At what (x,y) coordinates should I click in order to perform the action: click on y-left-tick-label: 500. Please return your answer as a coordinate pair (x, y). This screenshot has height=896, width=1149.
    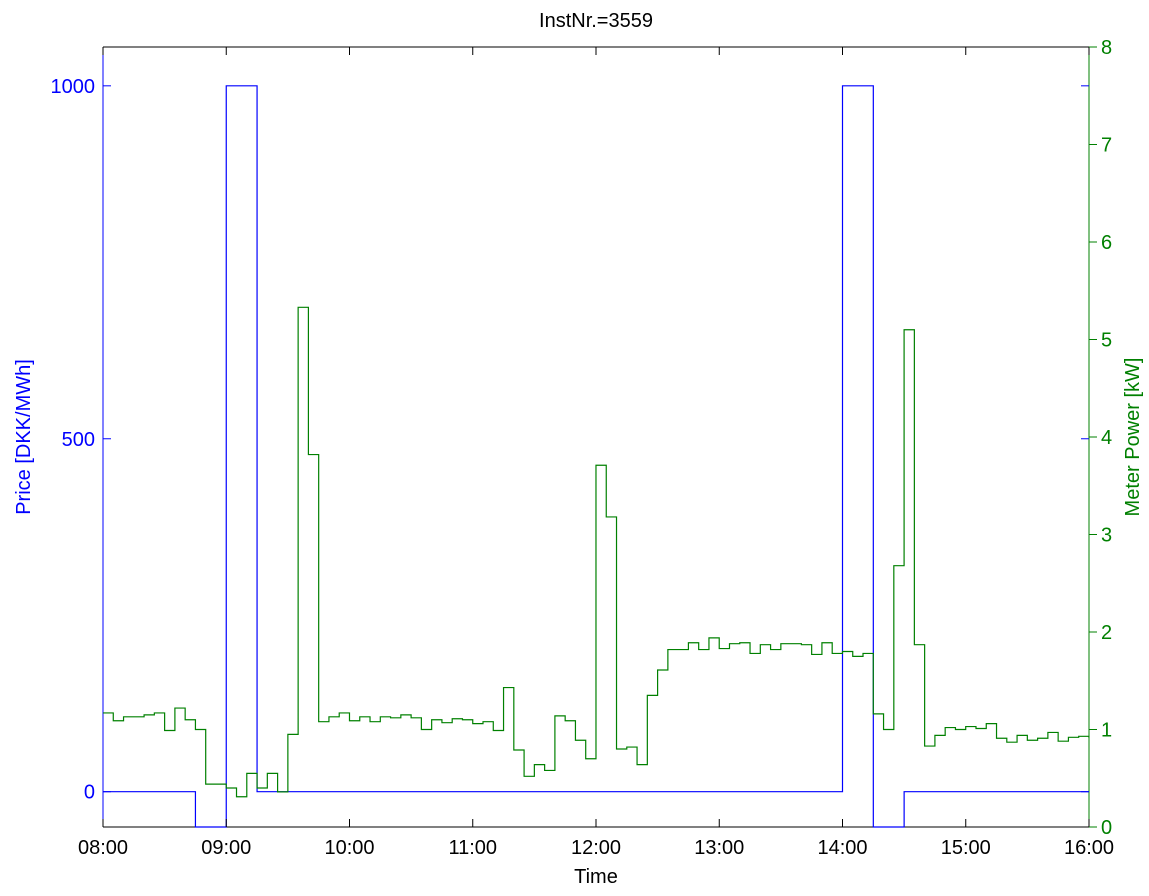
    Looking at the image, I should click on (78, 440).